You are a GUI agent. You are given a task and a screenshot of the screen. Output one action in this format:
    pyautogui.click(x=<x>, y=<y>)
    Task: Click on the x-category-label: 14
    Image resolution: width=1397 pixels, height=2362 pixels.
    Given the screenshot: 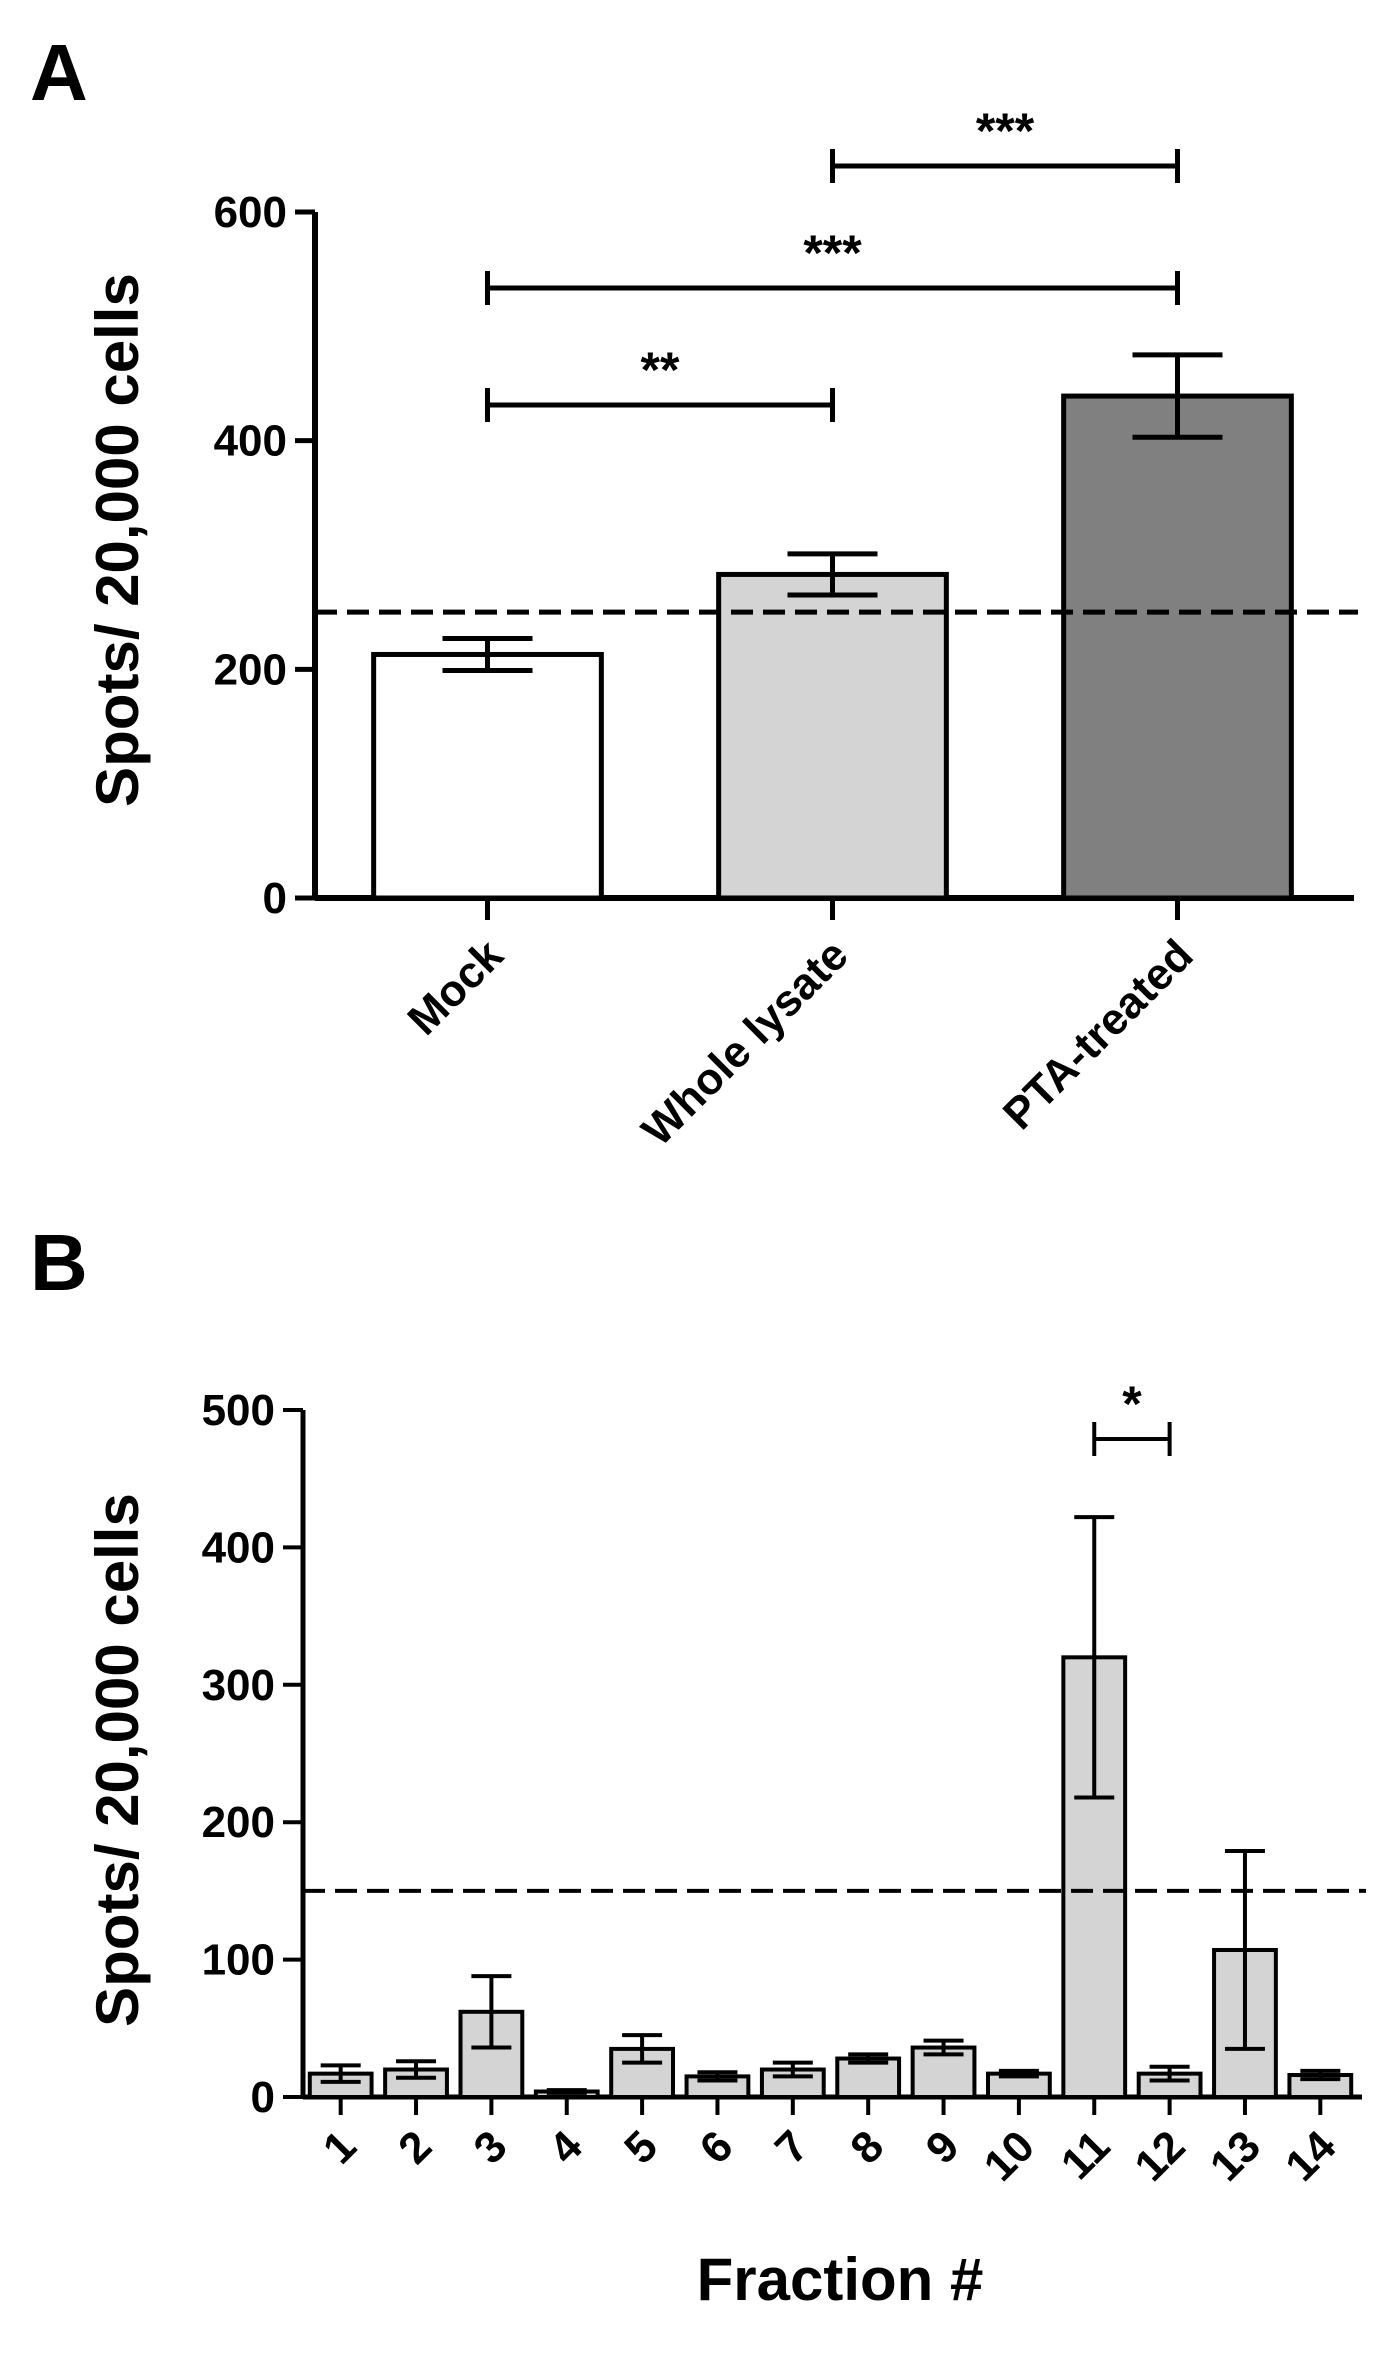 What is the action you would take?
    pyautogui.click(x=1311, y=2156)
    